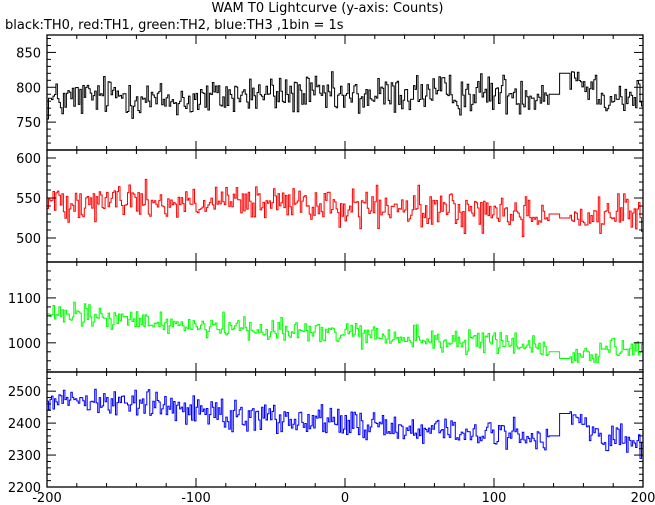 This screenshot has height=505, width=655. Describe the element at coordinates (28, 159) in the screenshot. I see `y-tick-label: 600` at that location.